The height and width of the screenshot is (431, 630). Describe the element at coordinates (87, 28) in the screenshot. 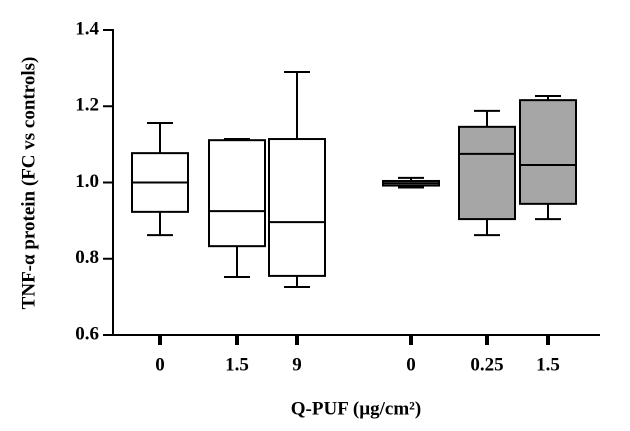

I see `y-tick-label: 1.4` at that location.